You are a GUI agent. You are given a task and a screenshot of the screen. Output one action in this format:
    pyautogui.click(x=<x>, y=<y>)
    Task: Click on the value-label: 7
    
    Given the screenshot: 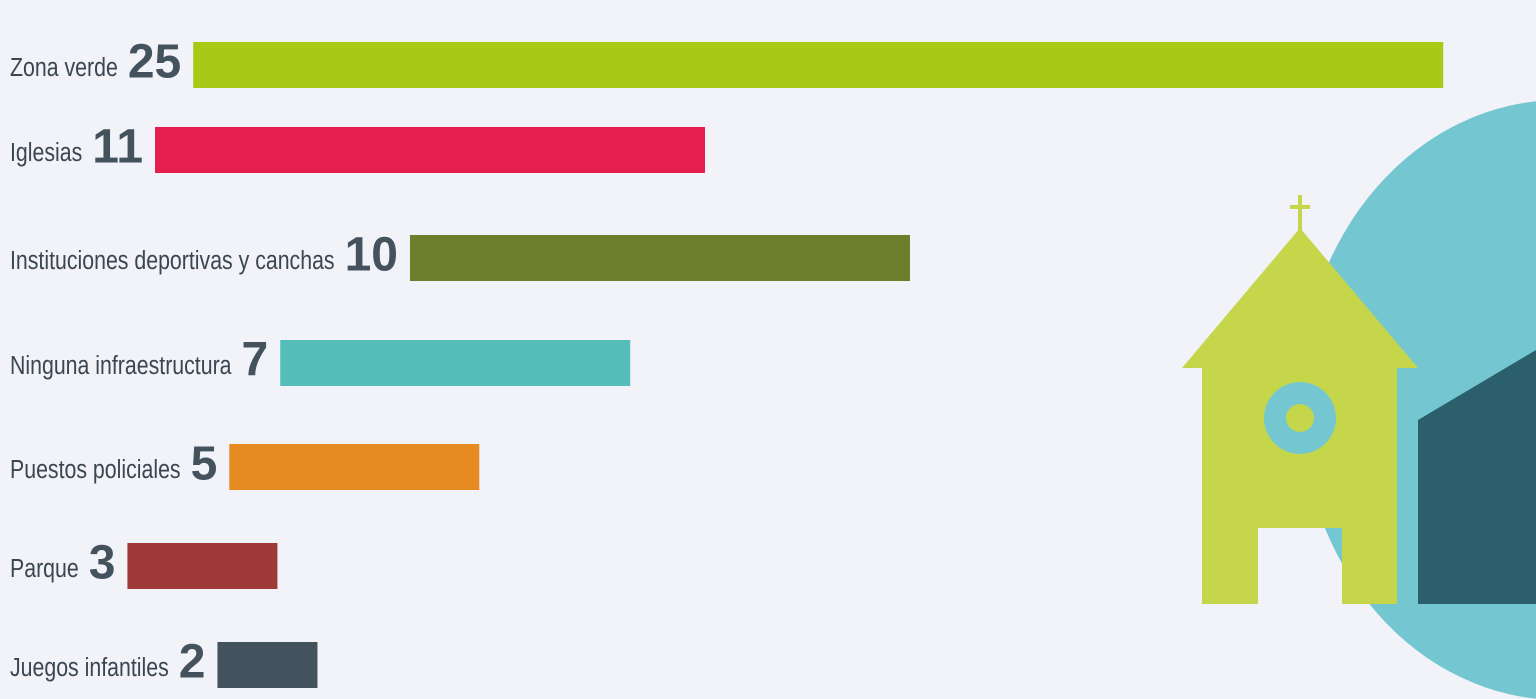 What is the action you would take?
    pyautogui.click(x=255, y=360)
    